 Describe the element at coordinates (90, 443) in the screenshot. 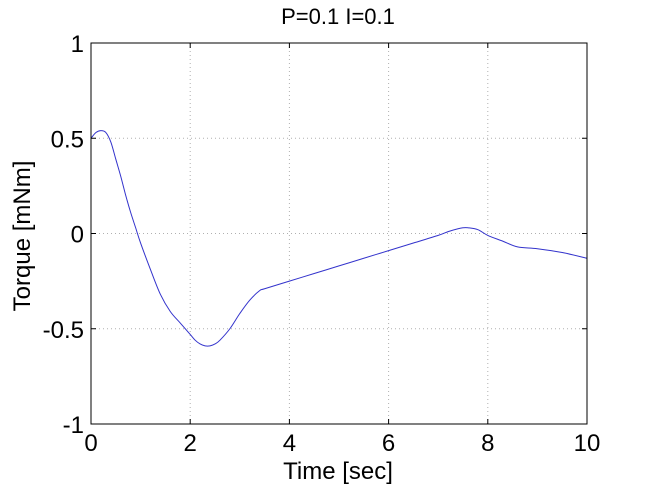

I see `x-tick-label-0: 0` at that location.